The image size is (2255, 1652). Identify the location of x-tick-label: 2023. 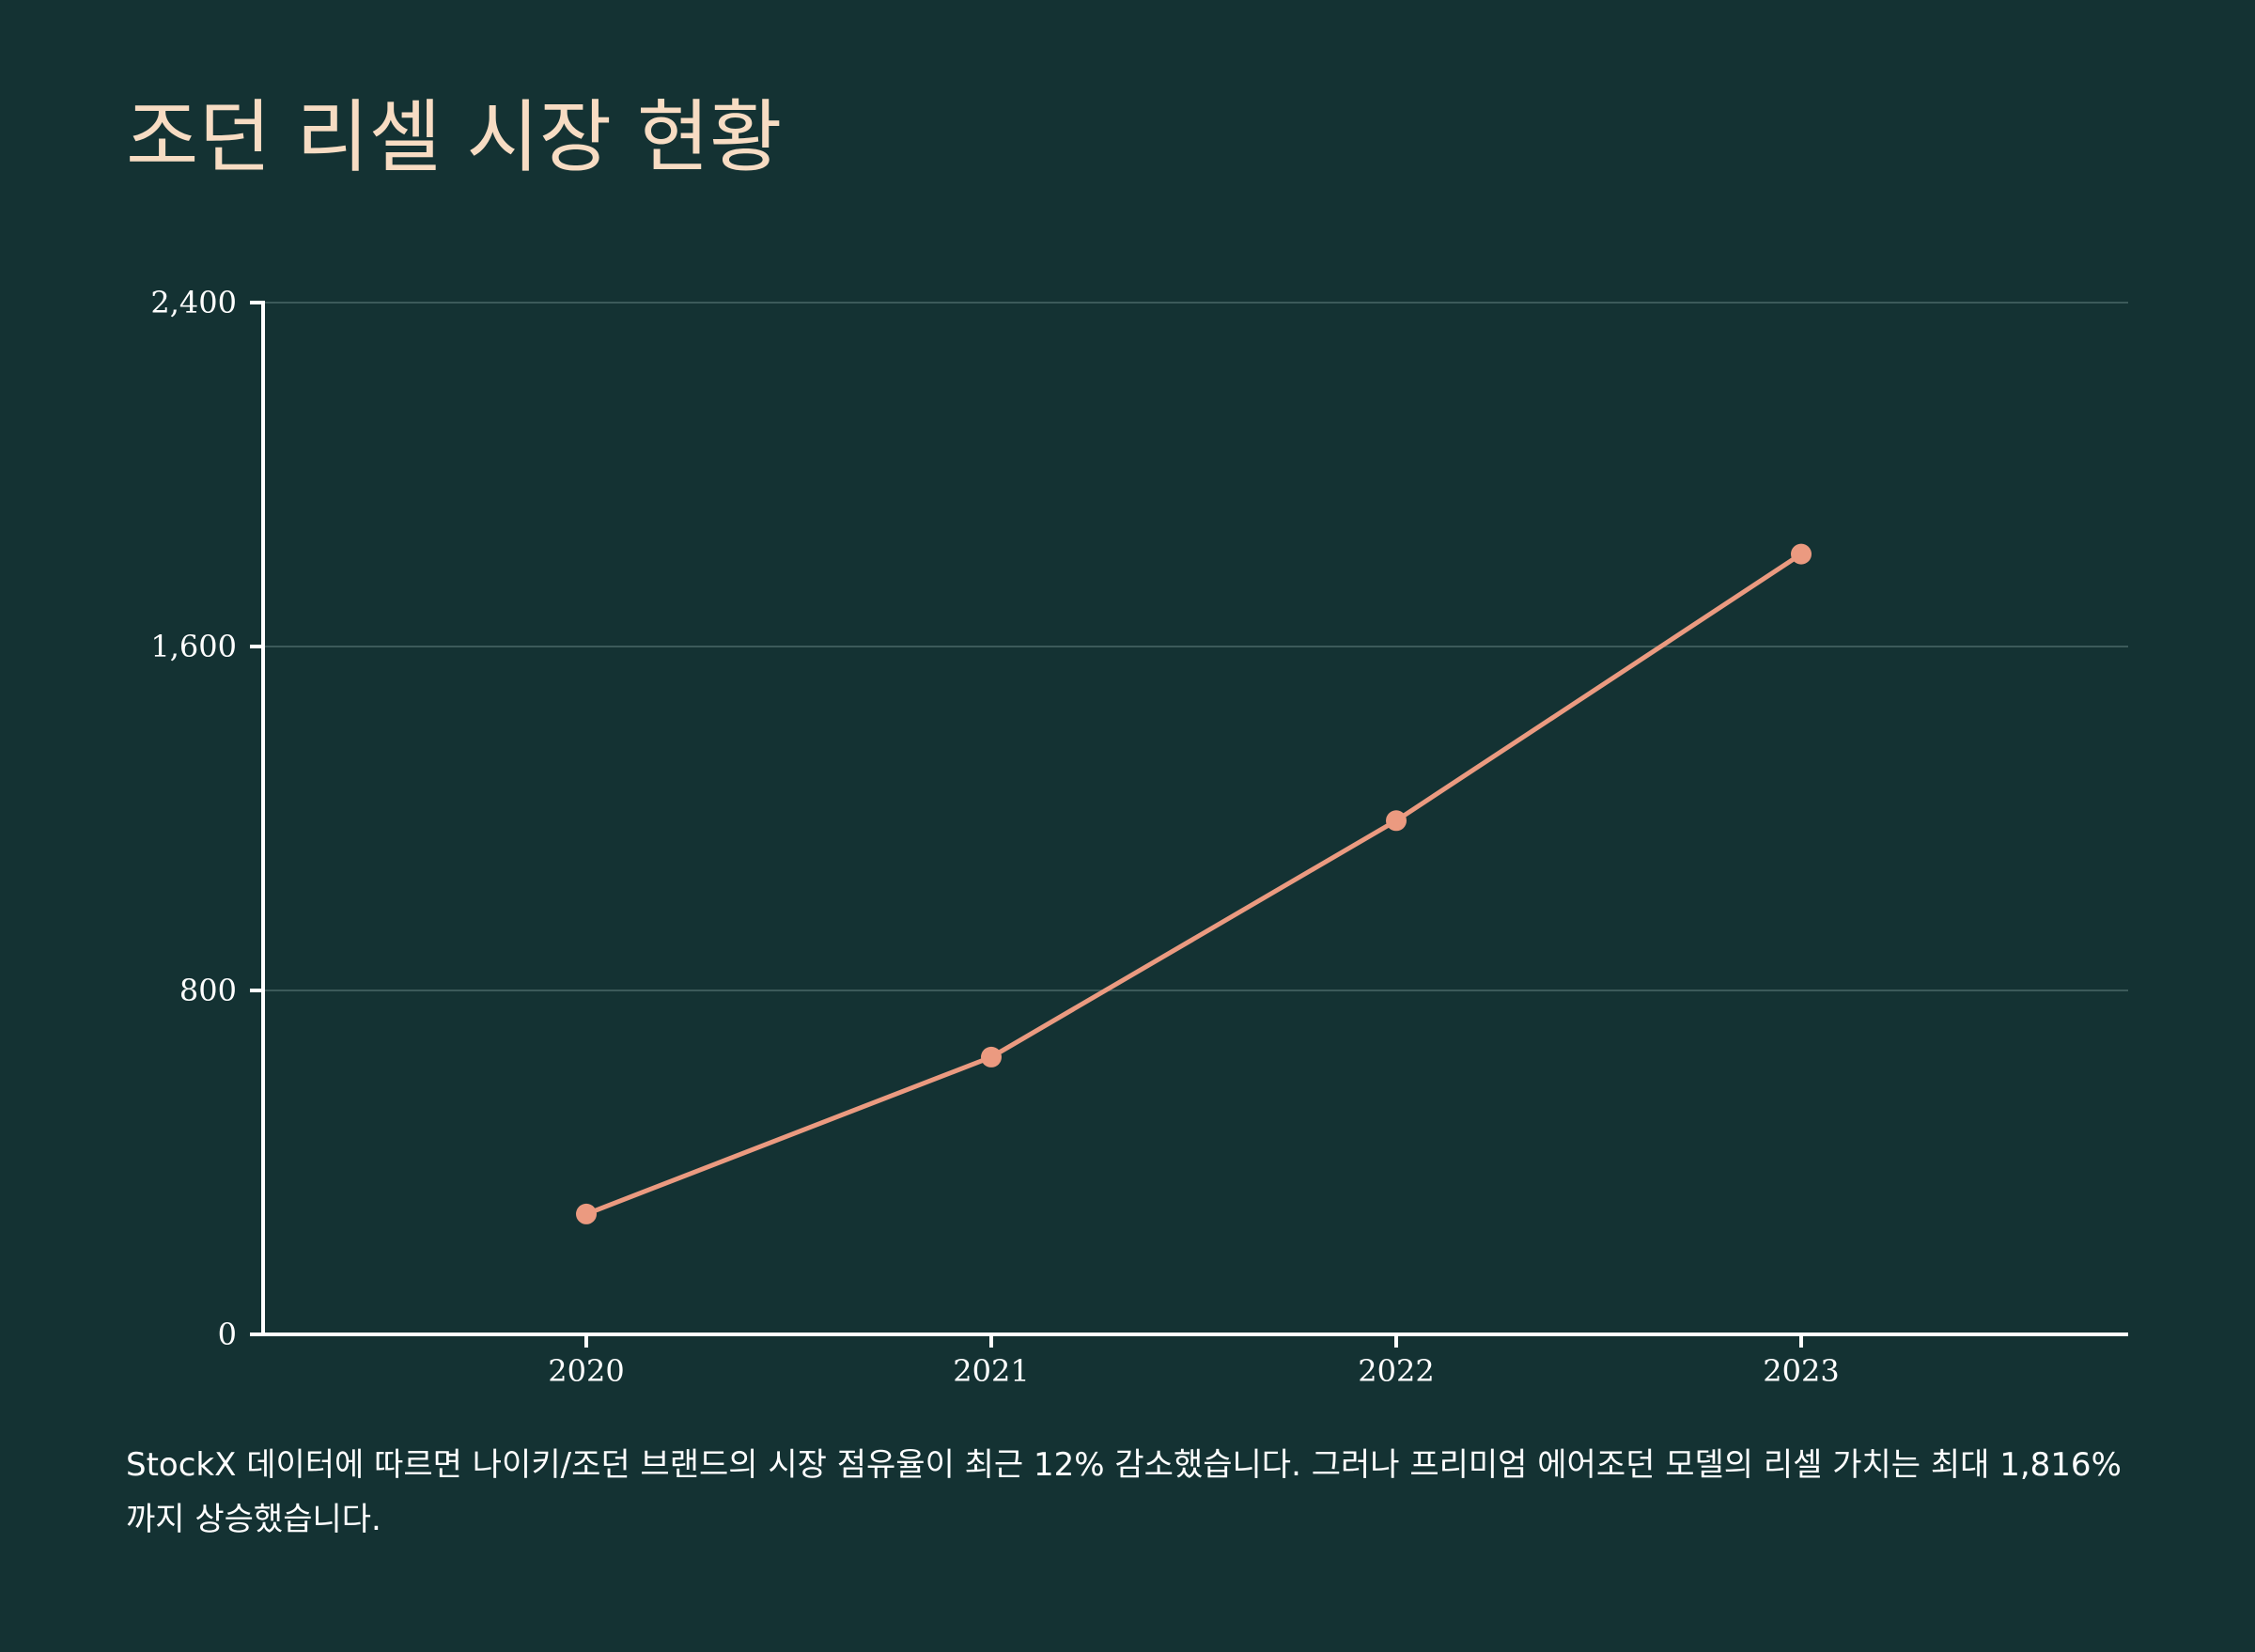
(1801, 1371).